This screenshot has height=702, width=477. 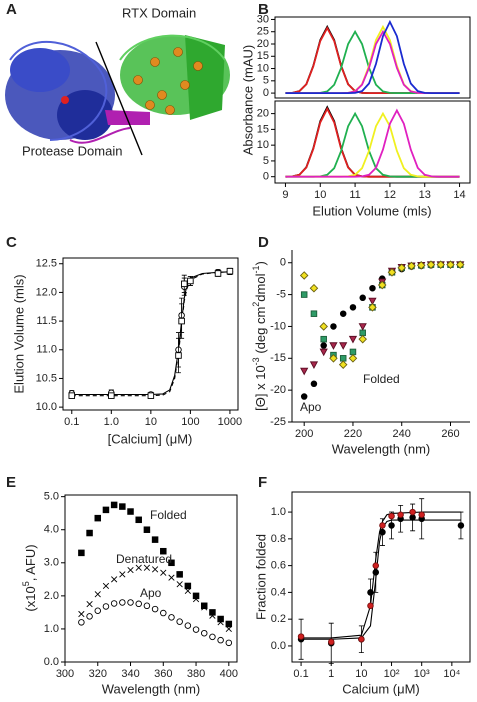 I want to click on y-tick-label: 25, so click(x=263, y=32).